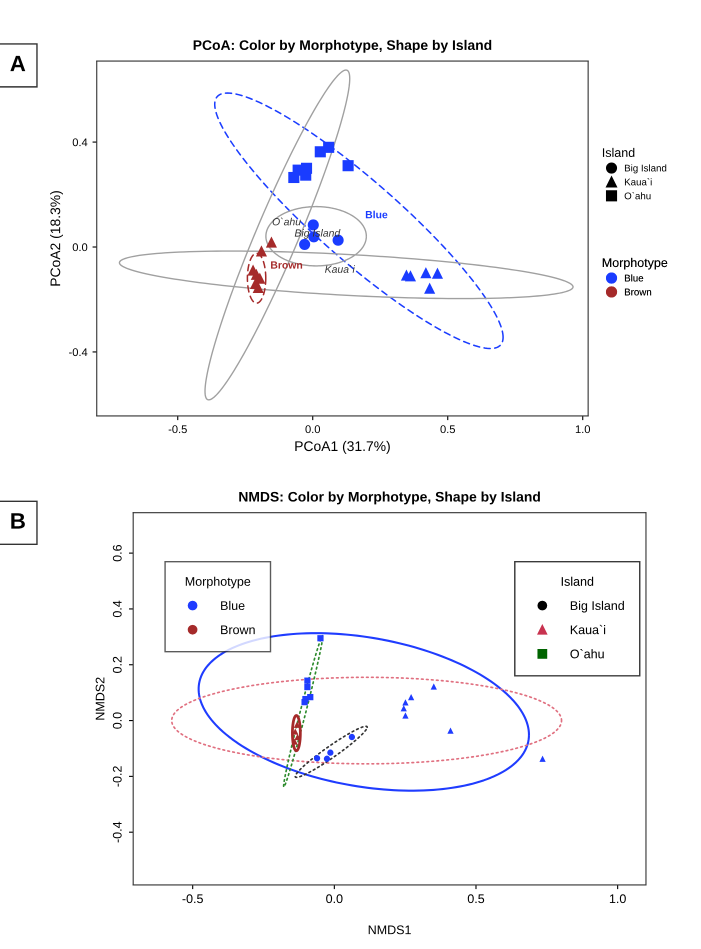  What do you see at coordinates (342, 447) in the screenshot?
I see `x-axis-title: PCoA1 (31.7%)` at bounding box center [342, 447].